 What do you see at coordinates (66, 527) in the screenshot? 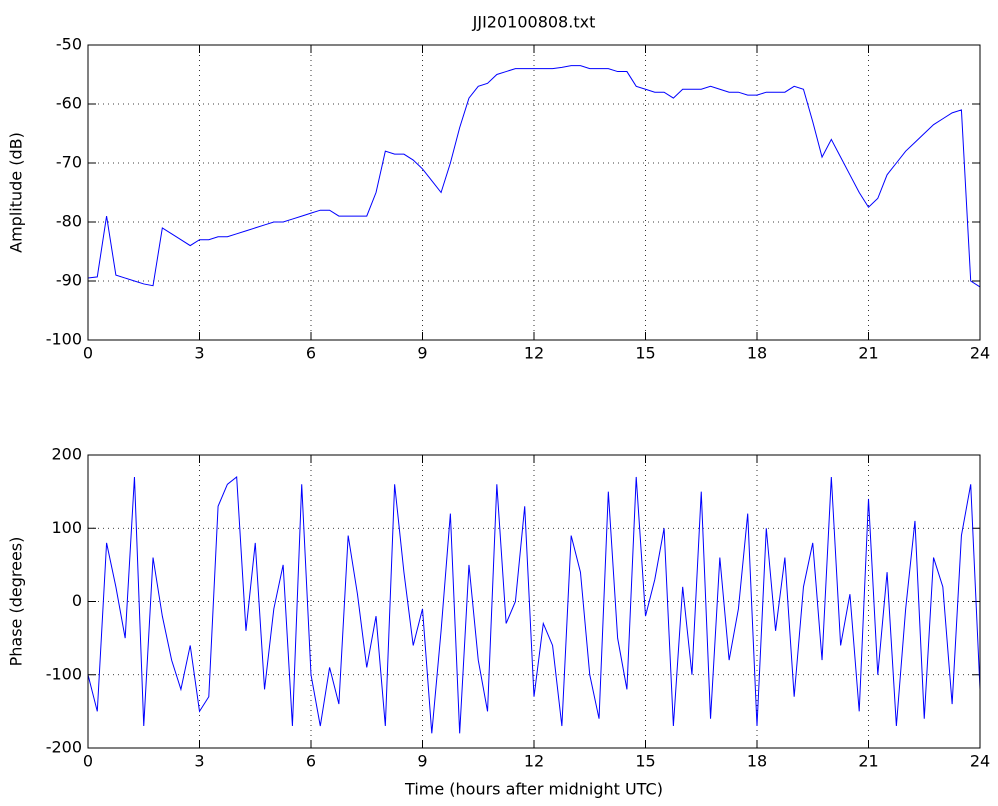
I see `y-tick-label: 100` at bounding box center [66, 527].